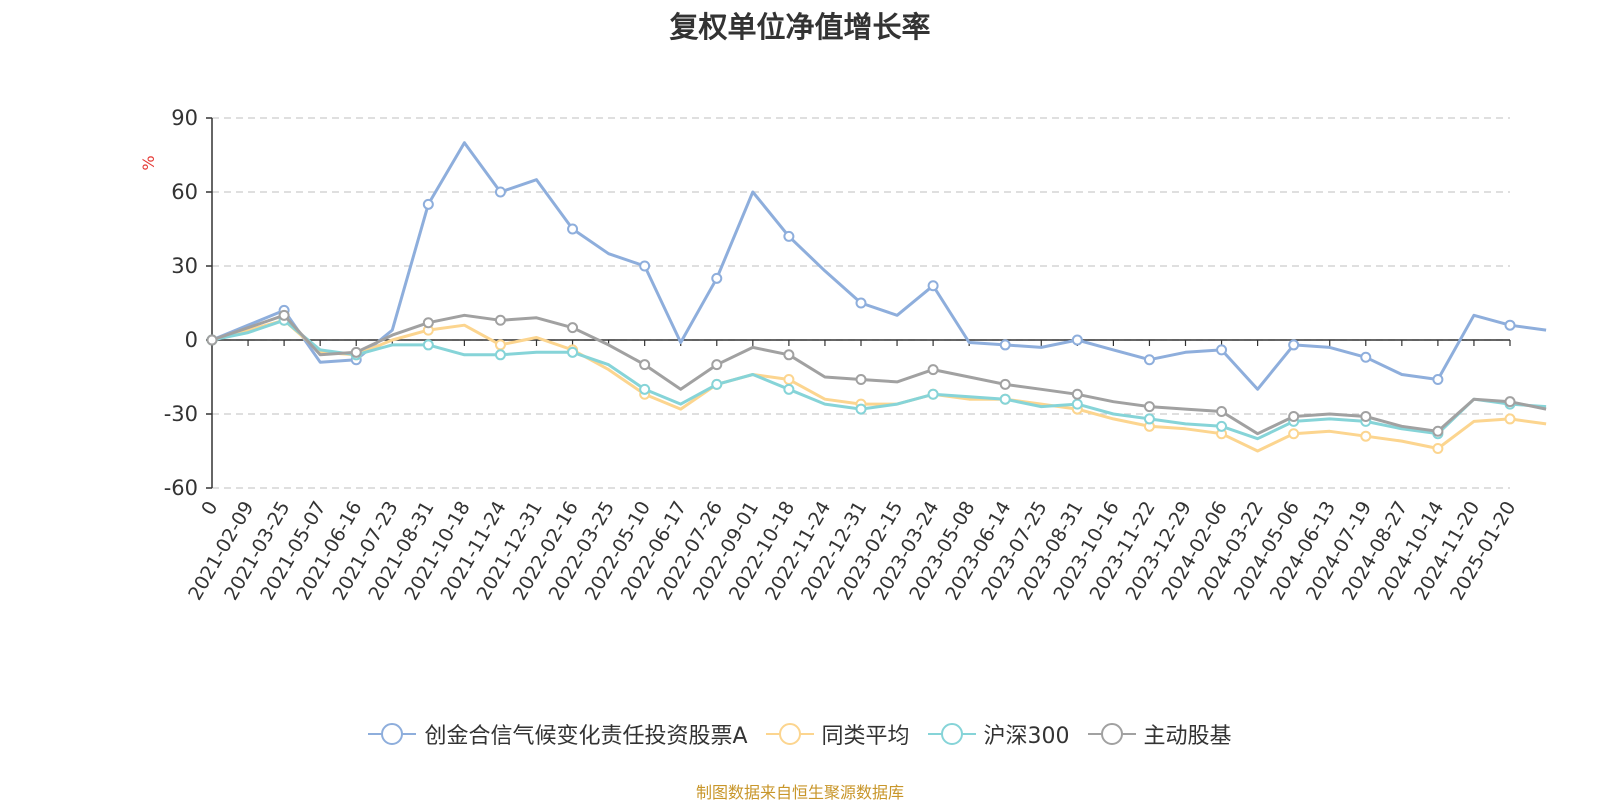 This screenshot has height=803, width=1600. Describe the element at coordinates (191, 340) in the screenshot. I see `y-tick-label: 0` at that location.